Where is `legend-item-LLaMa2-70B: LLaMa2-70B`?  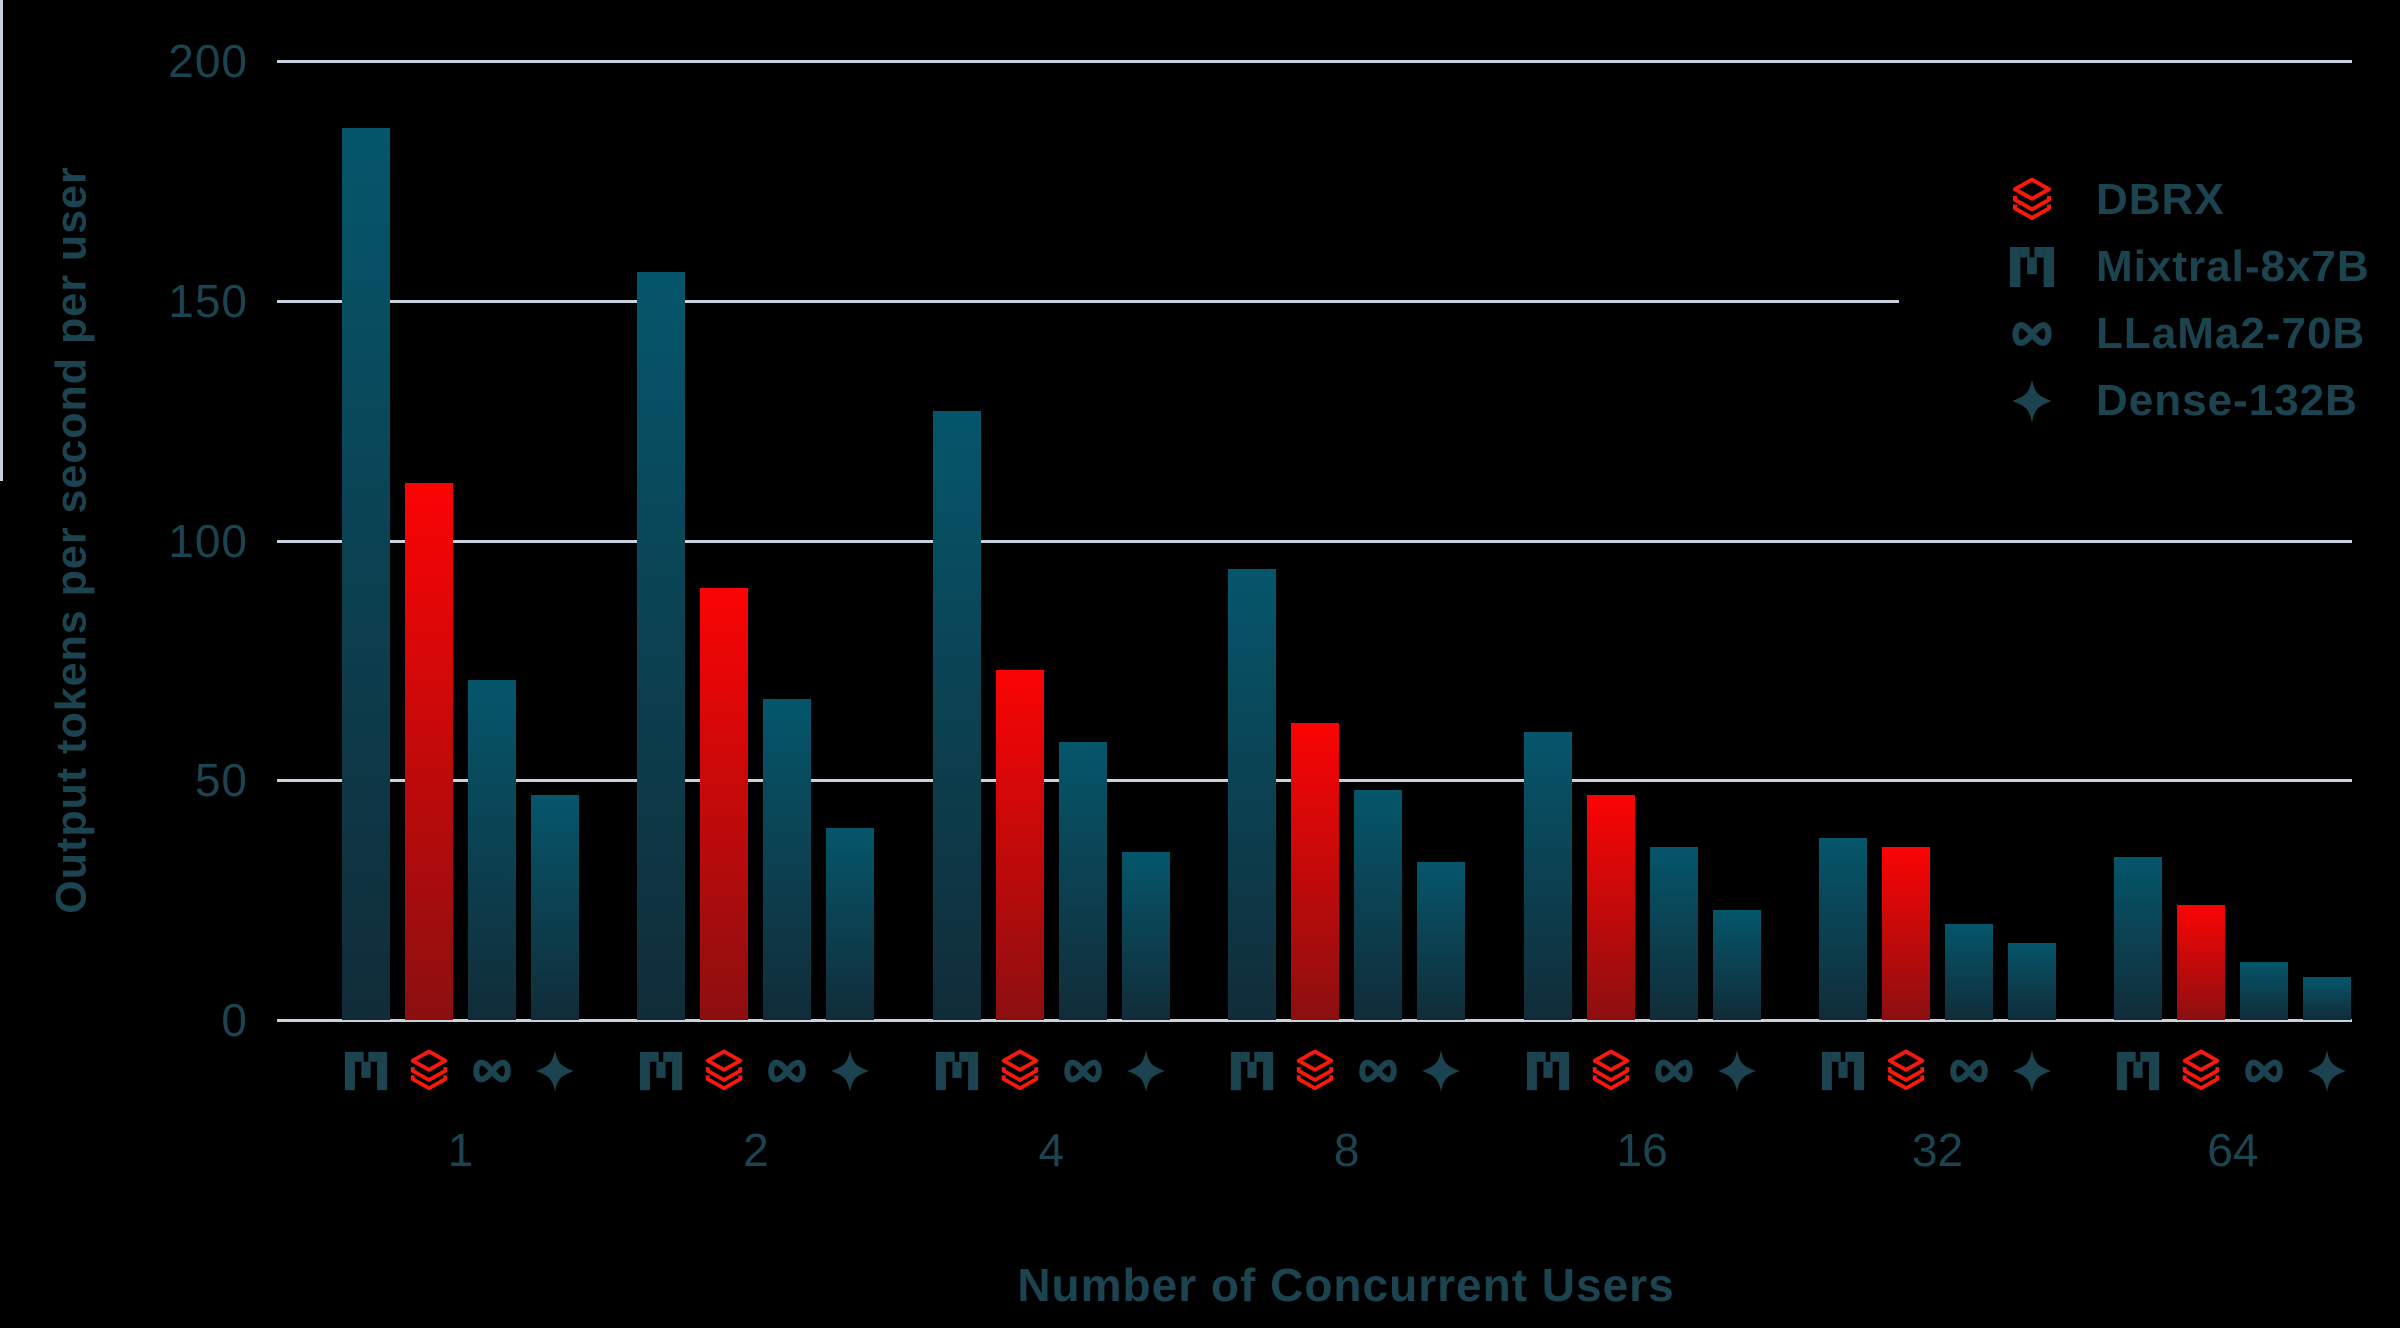
legend-item-LLaMa2-70B: LLaMa2-70B is located at coordinates (2187, 333).